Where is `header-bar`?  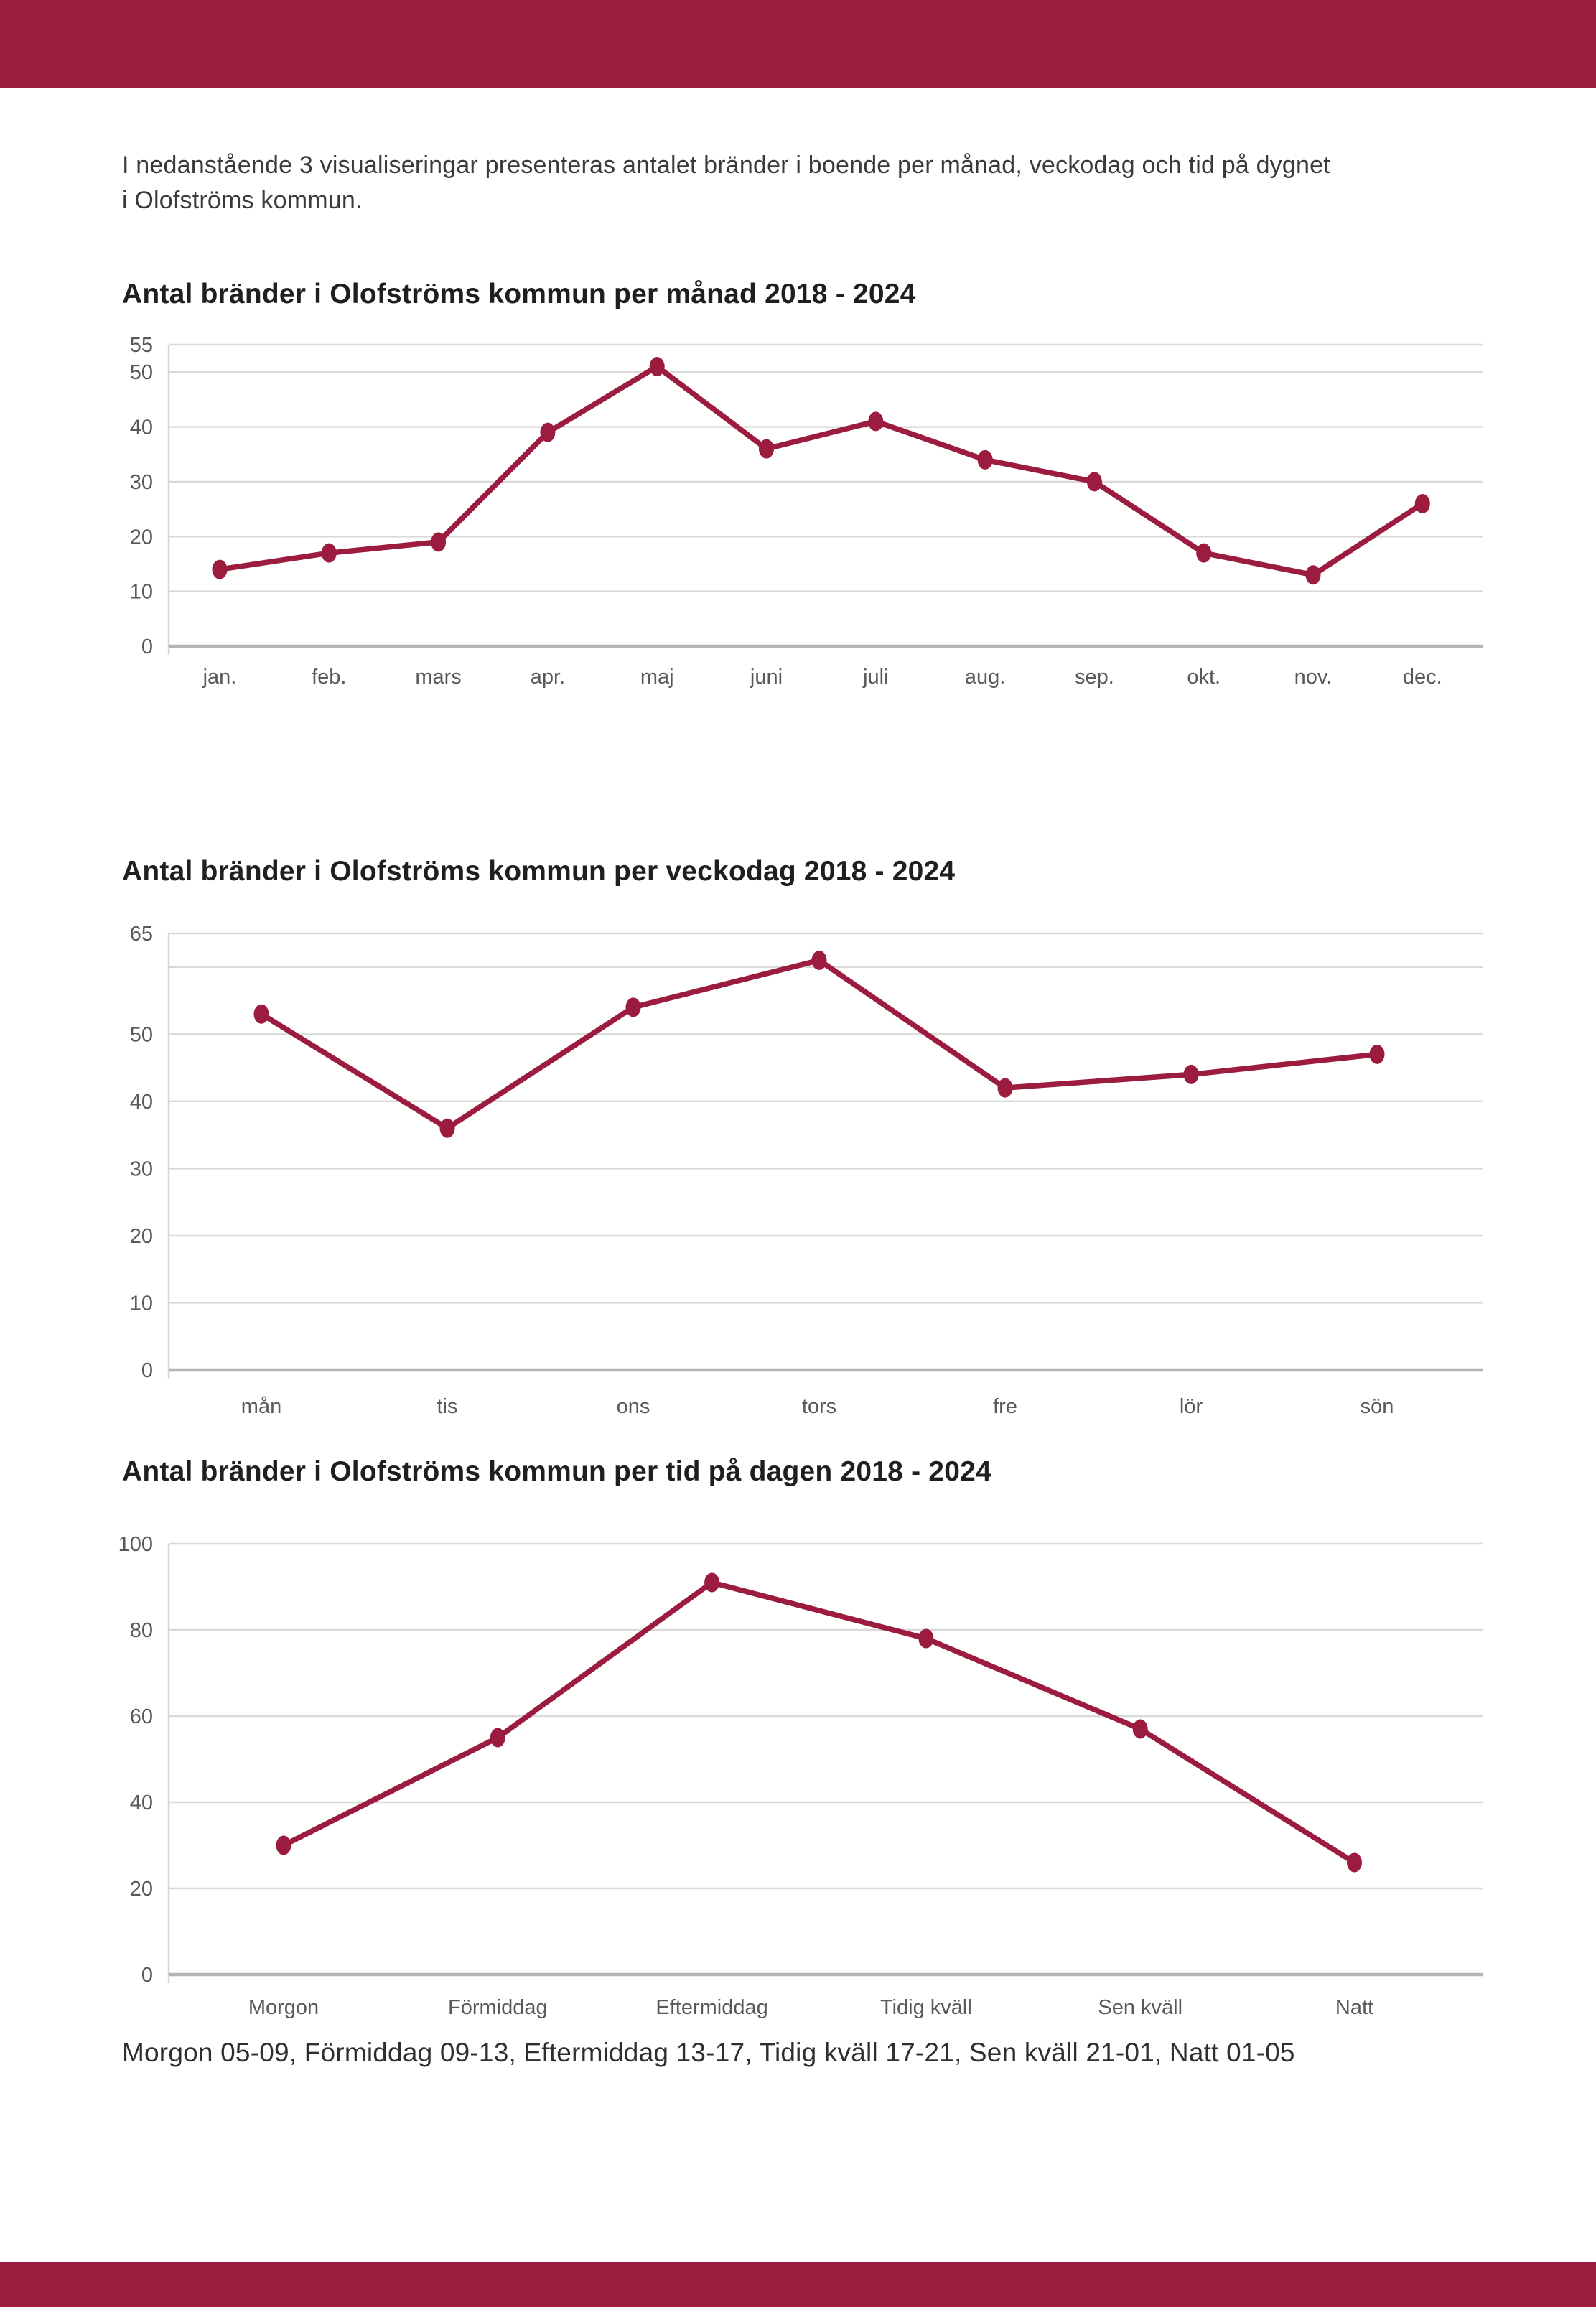
header-bar is located at coordinates (798, 44).